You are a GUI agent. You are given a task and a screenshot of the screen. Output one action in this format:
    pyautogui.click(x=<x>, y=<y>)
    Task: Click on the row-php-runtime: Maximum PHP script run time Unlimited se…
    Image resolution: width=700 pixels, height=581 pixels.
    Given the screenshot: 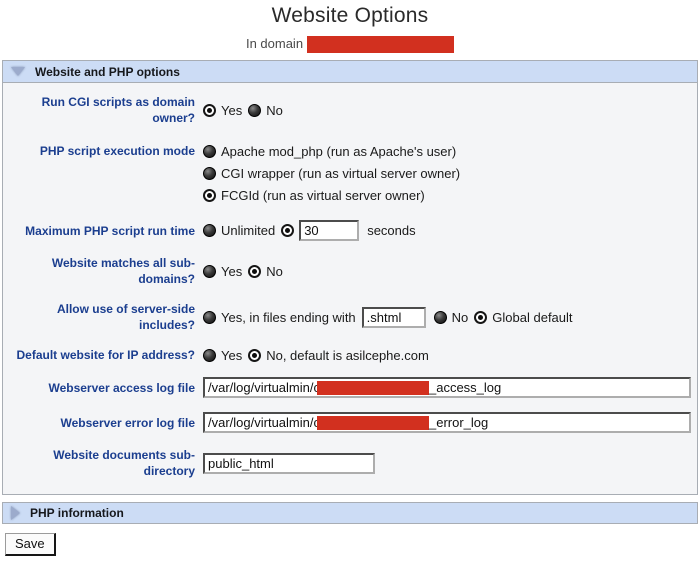 What is the action you would take?
    pyautogui.click(x=350, y=230)
    